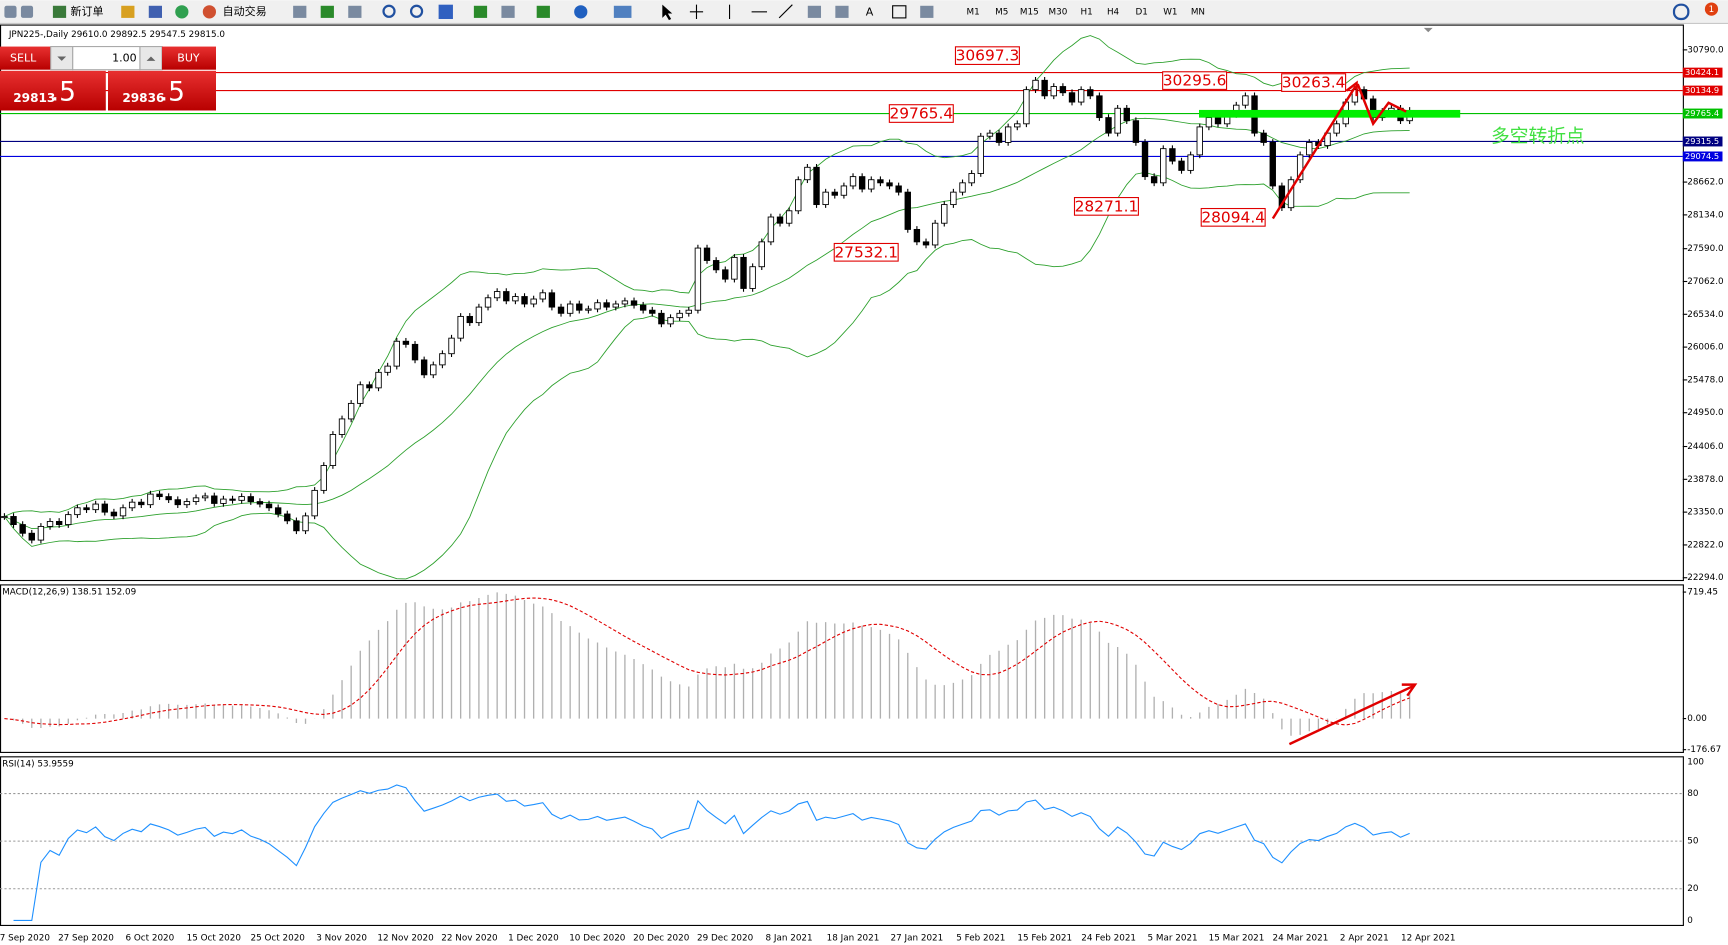 The width and height of the screenshot is (1728, 945). Describe the element at coordinates (189, 58) in the screenshot. I see `buy-button` at that location.